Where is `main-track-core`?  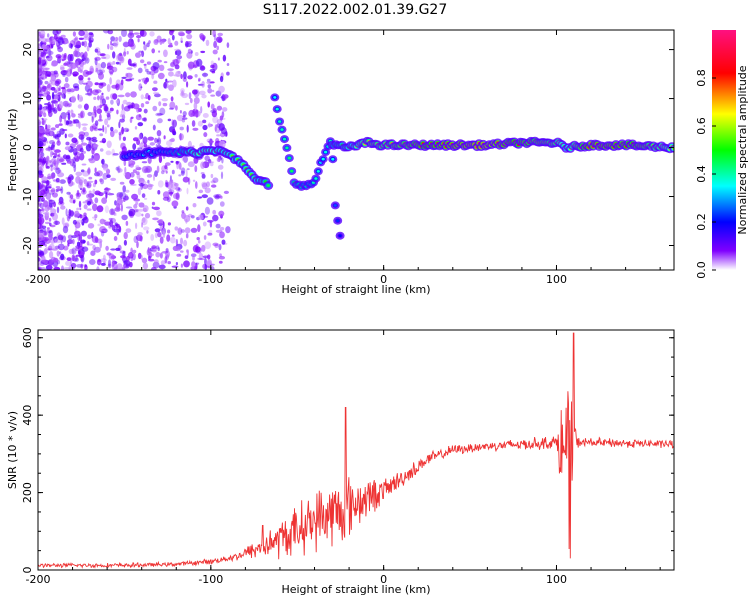
main-track-core is located at coordinates (268, 185).